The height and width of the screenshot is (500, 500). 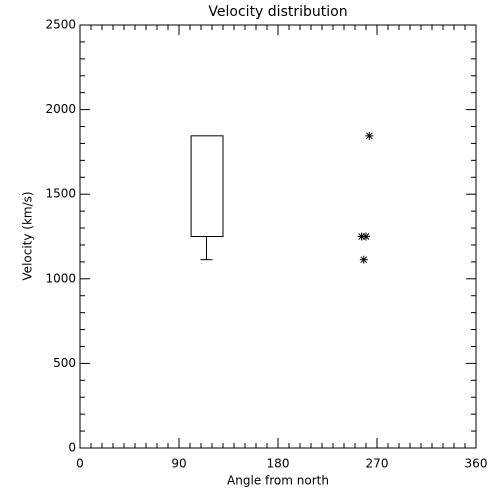 I want to click on y-tick-label: 500, so click(x=64, y=363).